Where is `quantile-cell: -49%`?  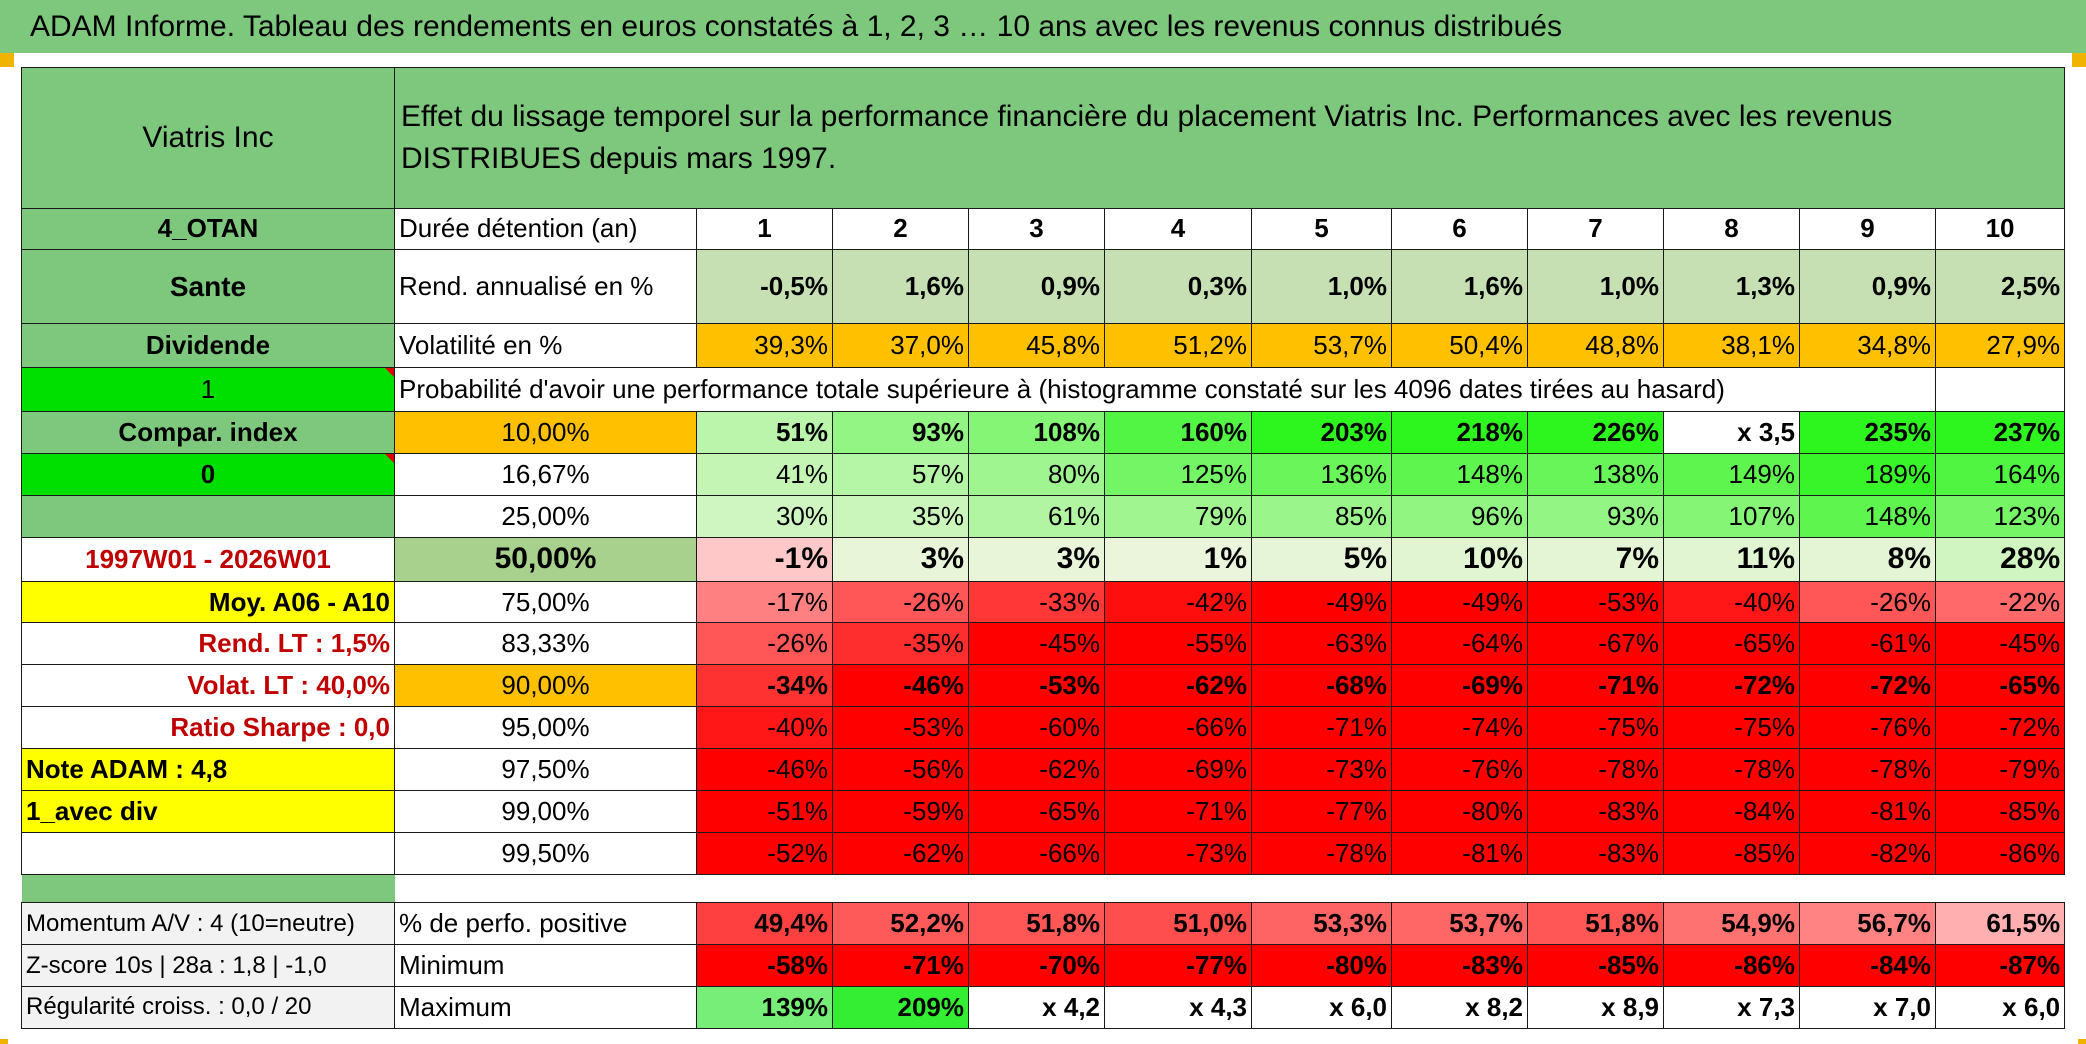 quantile-cell: -49% is located at coordinates (1459, 602).